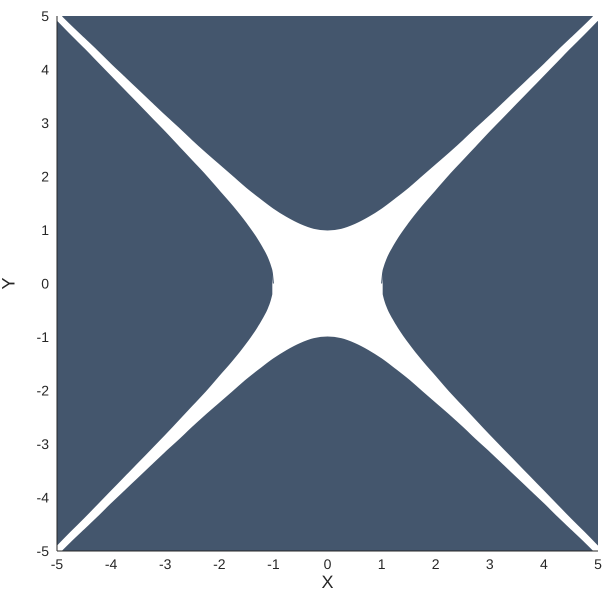 The height and width of the screenshot is (590, 603). Describe the element at coordinates (45, 122) in the screenshot. I see `y-tick-label: 3` at that location.